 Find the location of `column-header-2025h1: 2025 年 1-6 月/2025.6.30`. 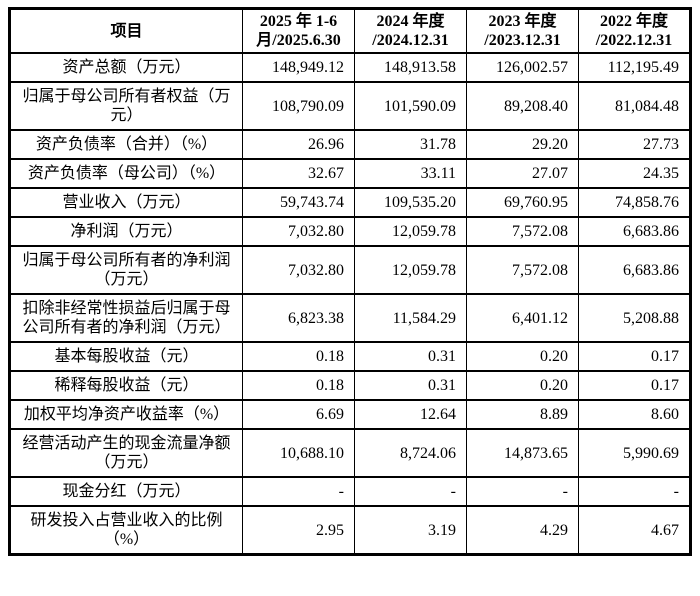

column-header-2025h1: 2025 年 1-6 月/2025.6.30 is located at coordinates (298, 30).